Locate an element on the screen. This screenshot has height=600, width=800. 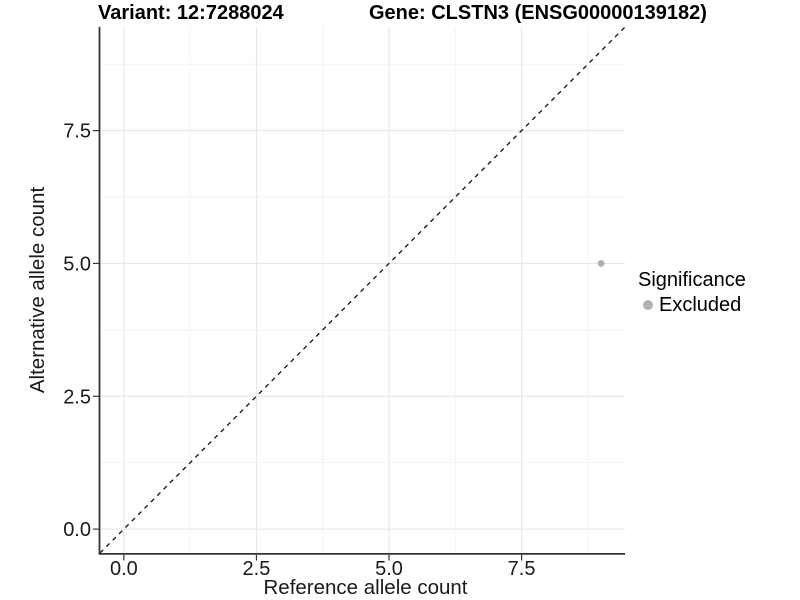
gene-title: Gene: CLSTN3 (ENSG00000139182) is located at coordinates (538, 13).